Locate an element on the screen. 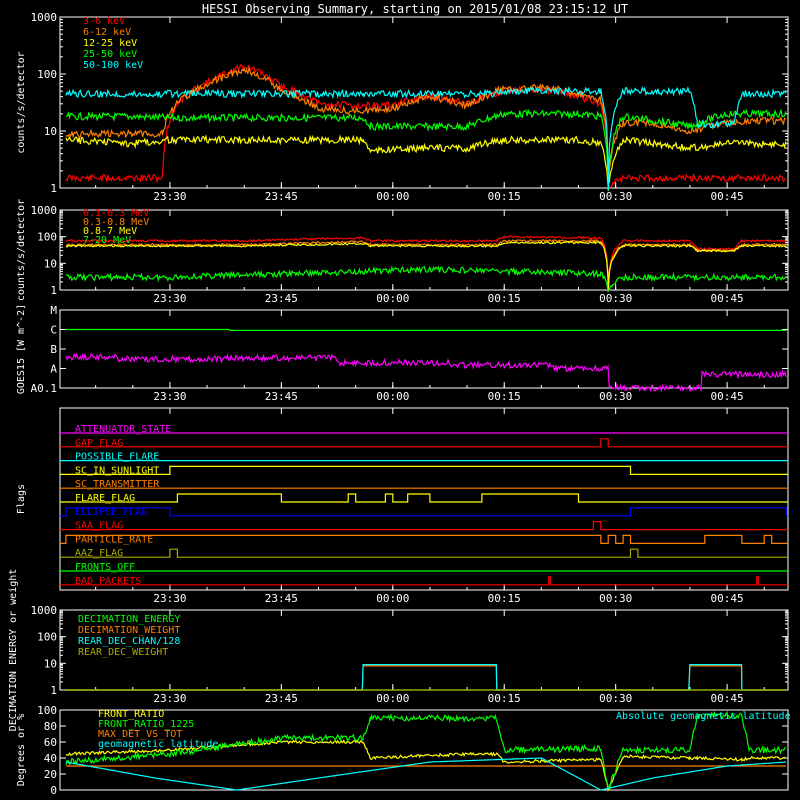  panel-gamma-ytick-label: 100 is located at coordinates (47, 237).